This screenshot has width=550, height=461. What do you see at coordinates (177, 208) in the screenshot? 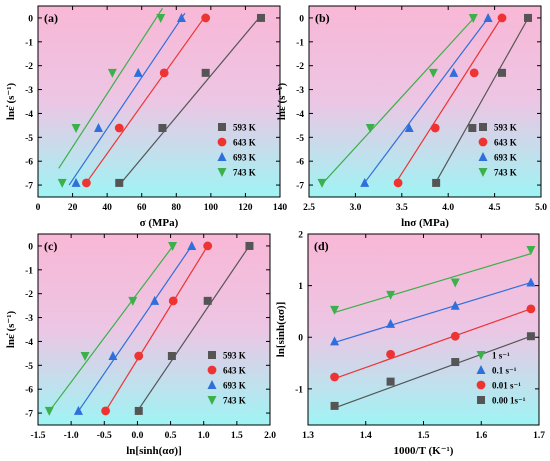
I see `x-tick-label: 80` at bounding box center [177, 208].